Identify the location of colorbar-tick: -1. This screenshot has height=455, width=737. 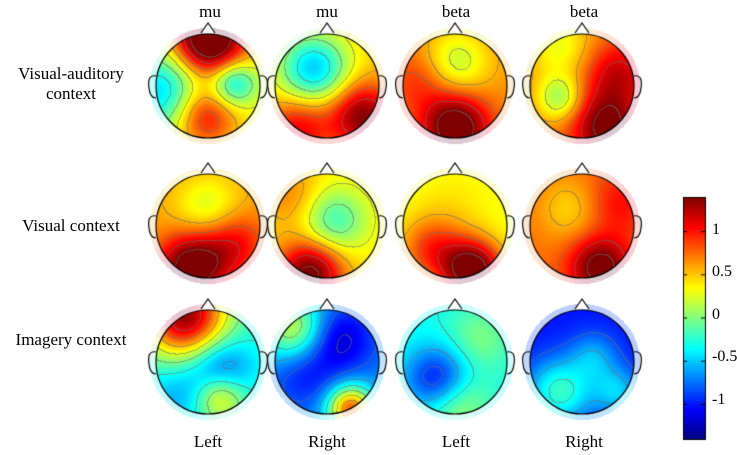
(719, 399).